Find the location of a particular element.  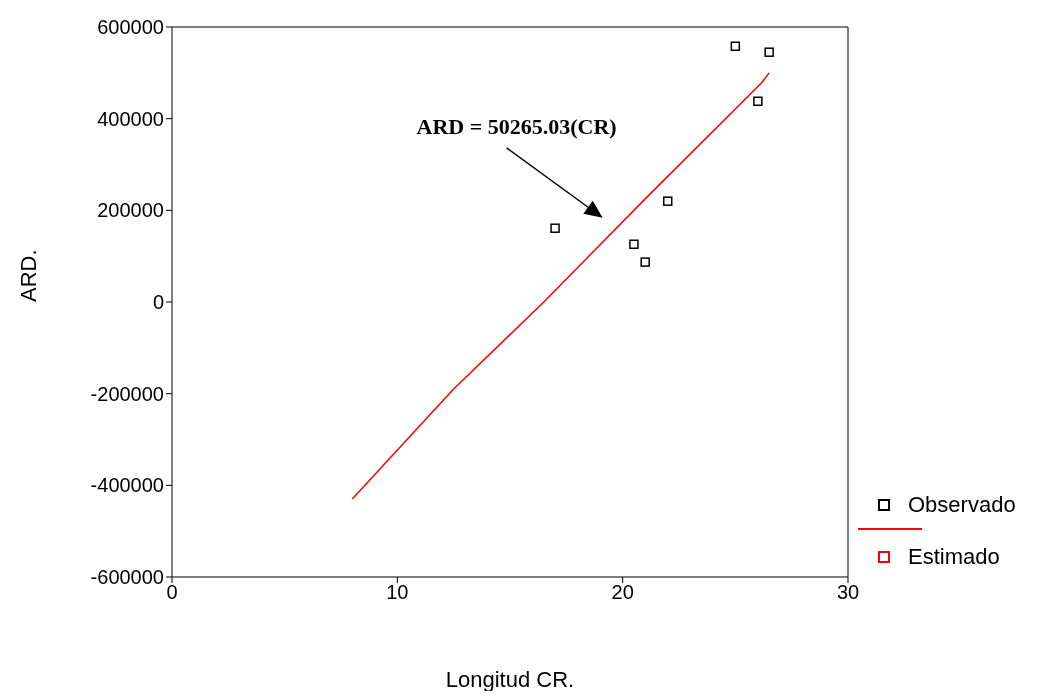

x-tick-label: 10 is located at coordinates (397, 592).